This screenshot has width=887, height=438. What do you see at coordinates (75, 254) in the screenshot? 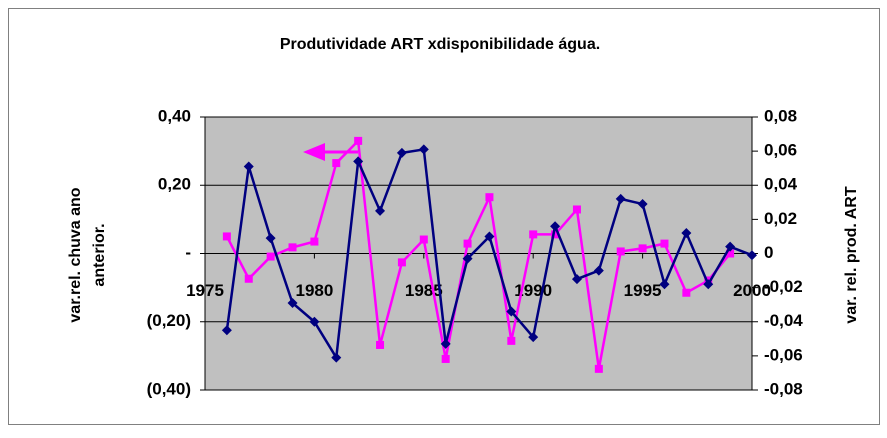
I see `y-axis-label: var.rel. chuva ano` at bounding box center [75, 254].